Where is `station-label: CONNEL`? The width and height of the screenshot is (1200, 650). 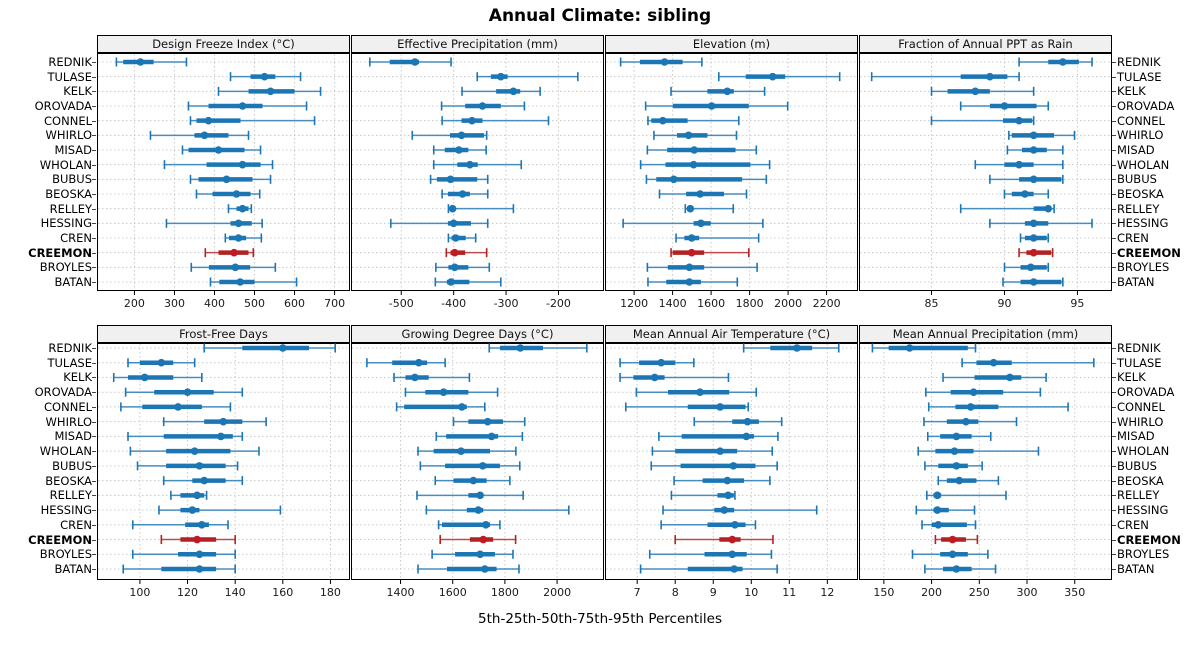 station-label: CONNEL is located at coordinates (1141, 120).